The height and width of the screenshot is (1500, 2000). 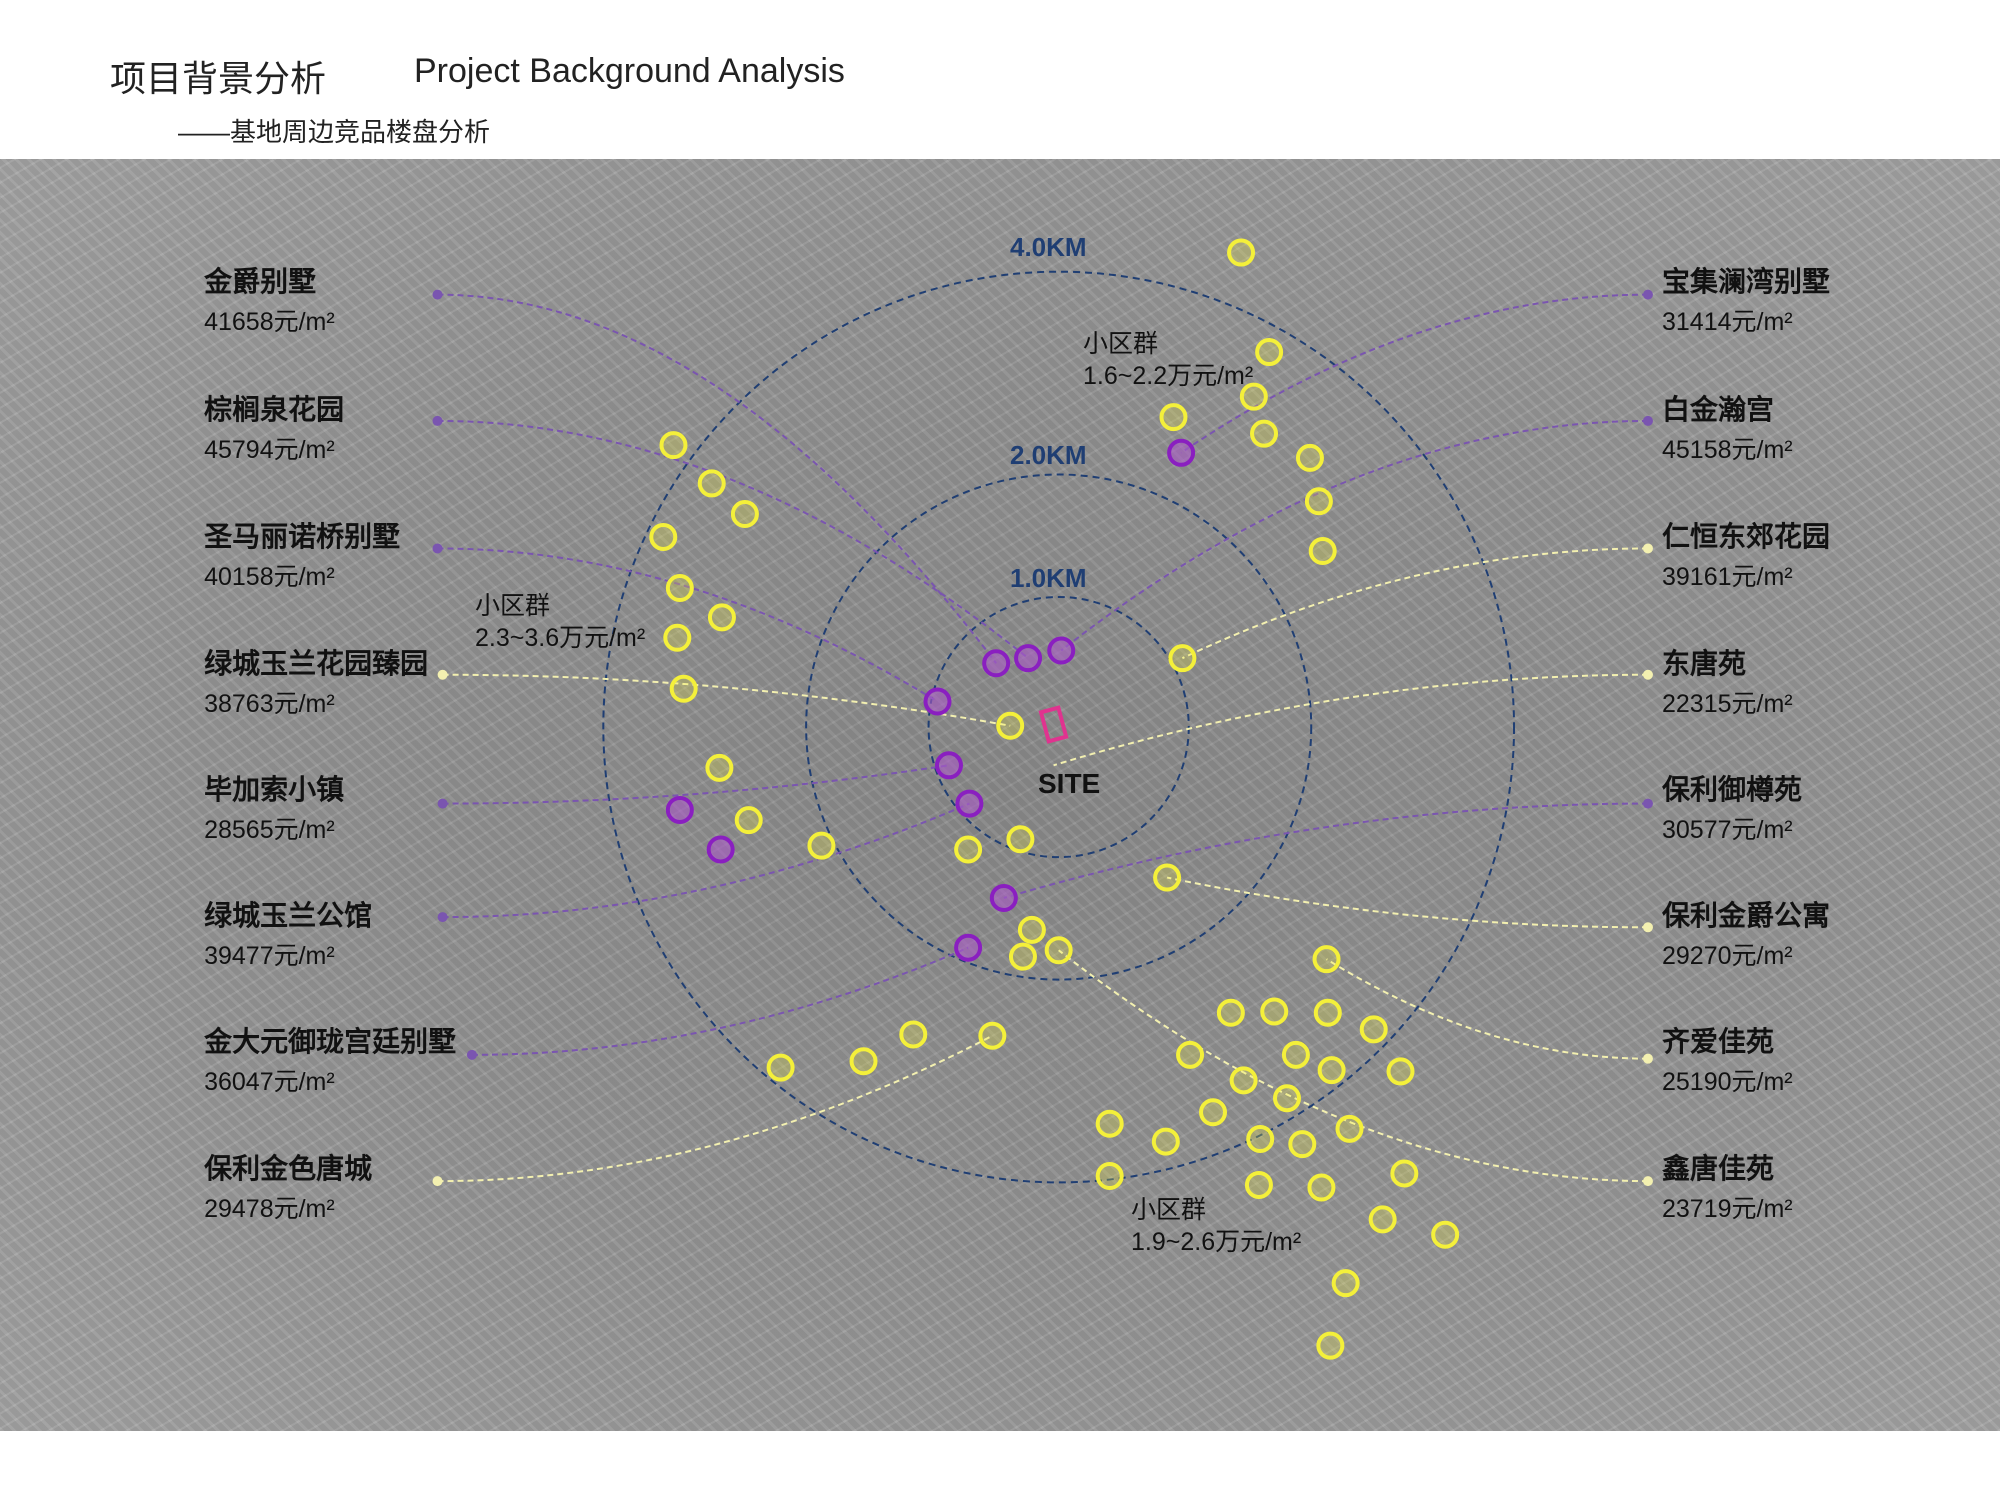 What do you see at coordinates (274, 789) in the screenshot?
I see `project-name: 毕加索小镇` at bounding box center [274, 789].